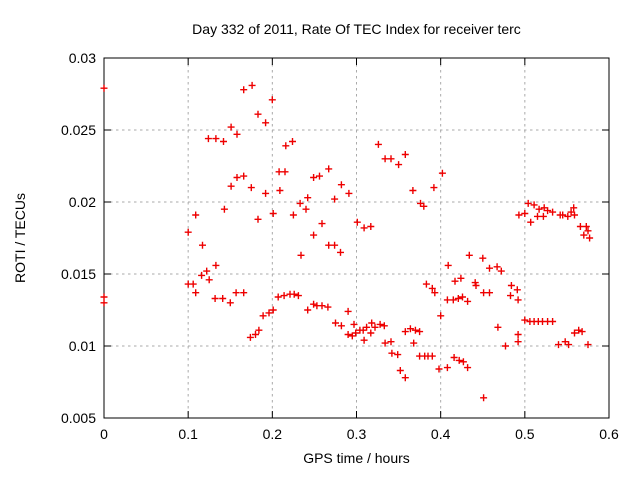  I want to click on x-tick-label: 0.3, so click(357, 434).